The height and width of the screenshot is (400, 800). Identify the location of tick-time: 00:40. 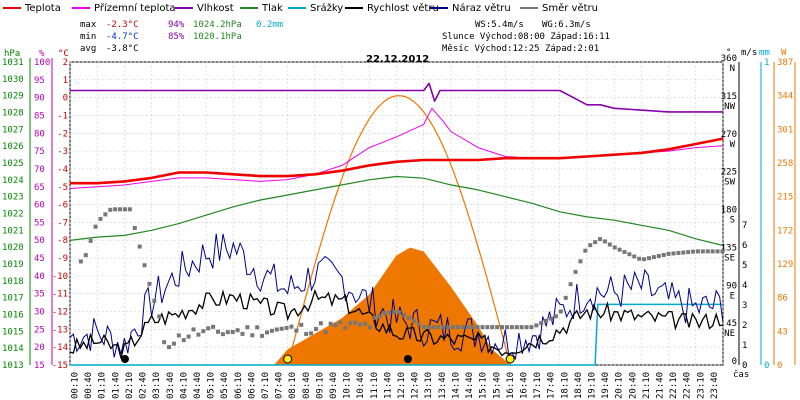
(89, 385).